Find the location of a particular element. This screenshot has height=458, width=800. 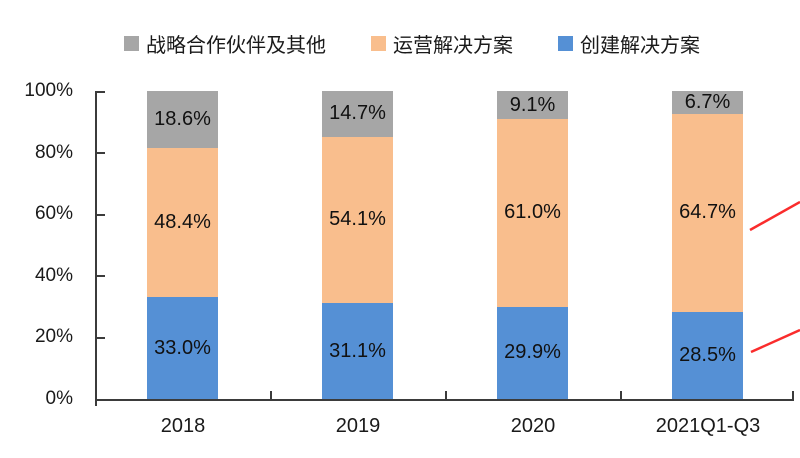

segment-strategic-partners-other: 18.6% is located at coordinates (182, 120).